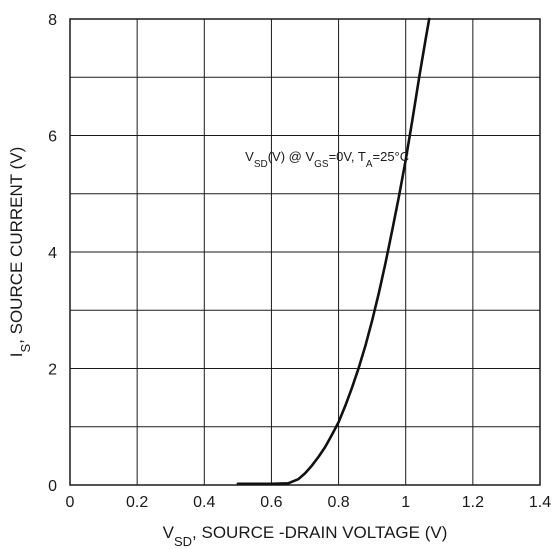 The height and width of the screenshot is (549, 559). What do you see at coordinates (52, 137) in the screenshot?
I see `y-tick-label: 6` at bounding box center [52, 137].